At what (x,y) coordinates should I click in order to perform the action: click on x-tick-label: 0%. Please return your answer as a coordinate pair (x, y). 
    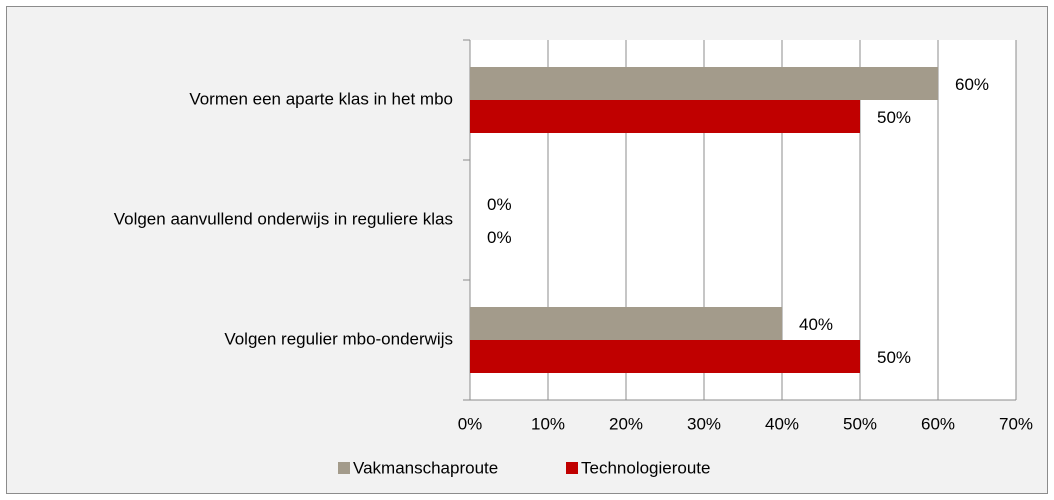
    Looking at the image, I should click on (470, 423).